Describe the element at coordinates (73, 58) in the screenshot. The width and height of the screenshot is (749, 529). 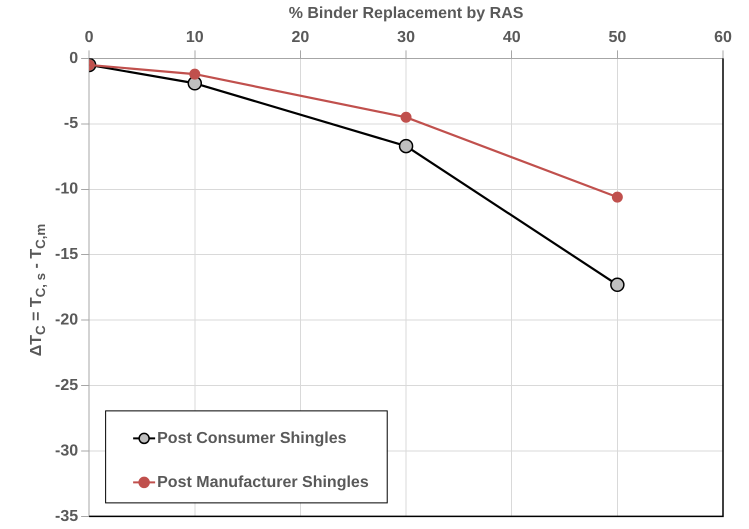
I see `y-tick-label: 0` at that location.